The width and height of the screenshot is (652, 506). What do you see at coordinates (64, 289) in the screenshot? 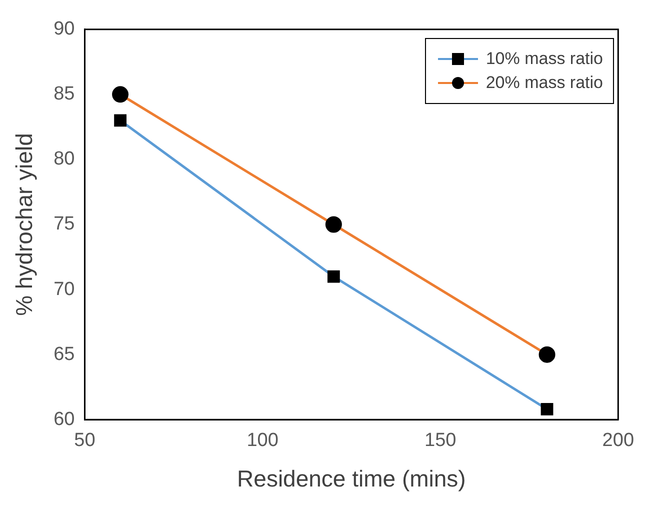
I see `y-tick-label: 70` at bounding box center [64, 289].